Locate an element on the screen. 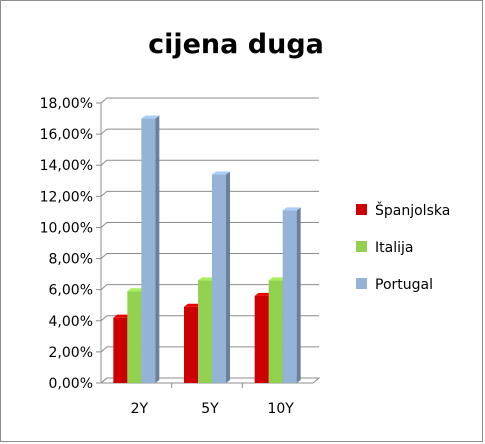 This screenshot has height=444, width=485. y-tick-label: 18,00% is located at coordinates (66, 104).